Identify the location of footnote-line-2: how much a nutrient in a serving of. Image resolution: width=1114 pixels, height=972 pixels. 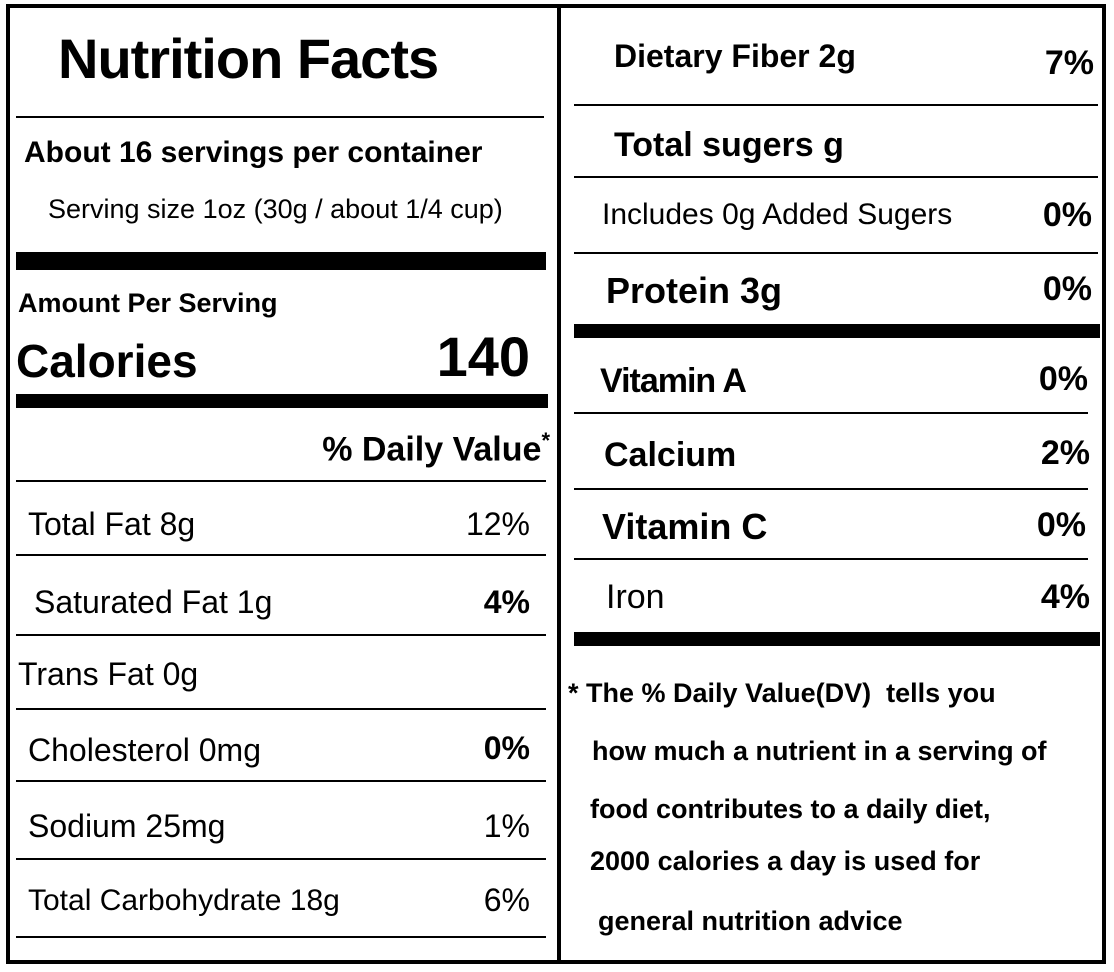
(819, 751).